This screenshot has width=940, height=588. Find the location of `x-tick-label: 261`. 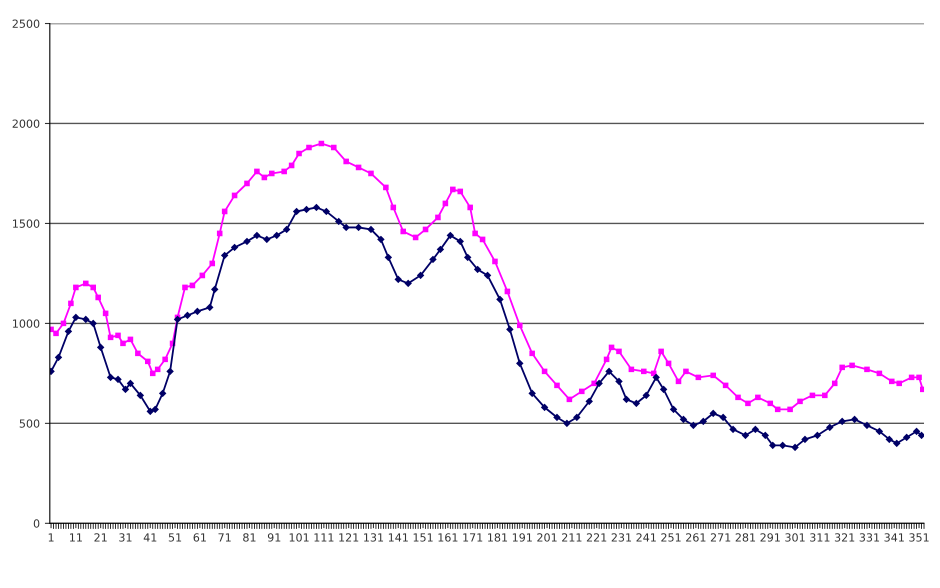

x-tick-label: 261 is located at coordinates (696, 537).